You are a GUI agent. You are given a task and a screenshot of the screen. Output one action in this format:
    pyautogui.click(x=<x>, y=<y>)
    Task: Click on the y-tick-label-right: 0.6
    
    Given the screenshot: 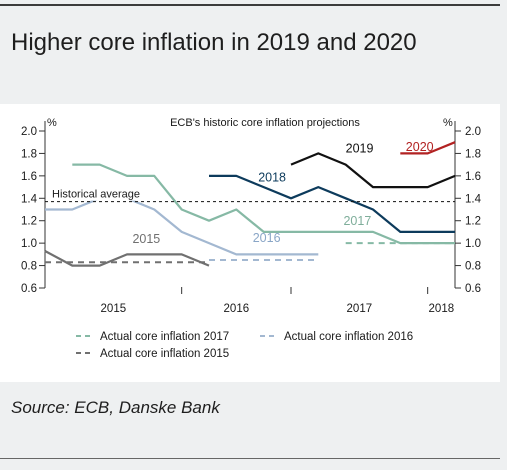 What is the action you would take?
    pyautogui.click(x=473, y=289)
    